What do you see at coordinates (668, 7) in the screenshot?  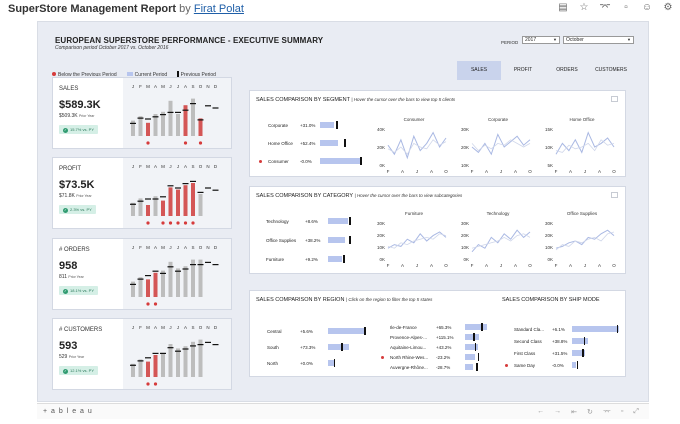 I see `settings-icon: ⚙` at bounding box center [668, 7].